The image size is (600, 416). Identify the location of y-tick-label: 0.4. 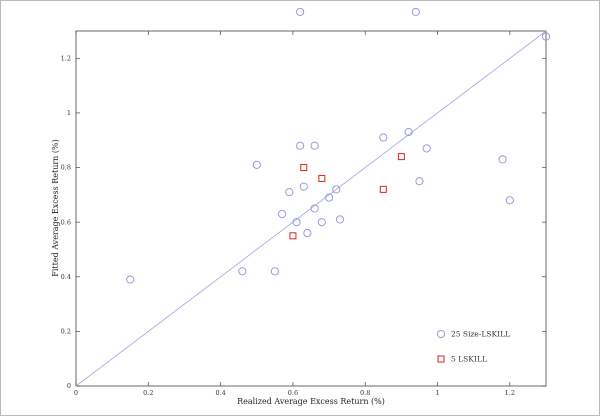
(66, 277).